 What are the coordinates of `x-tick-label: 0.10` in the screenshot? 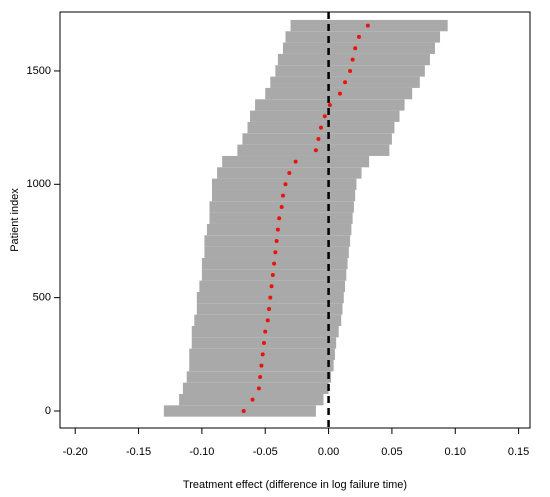 It's located at (455, 452).